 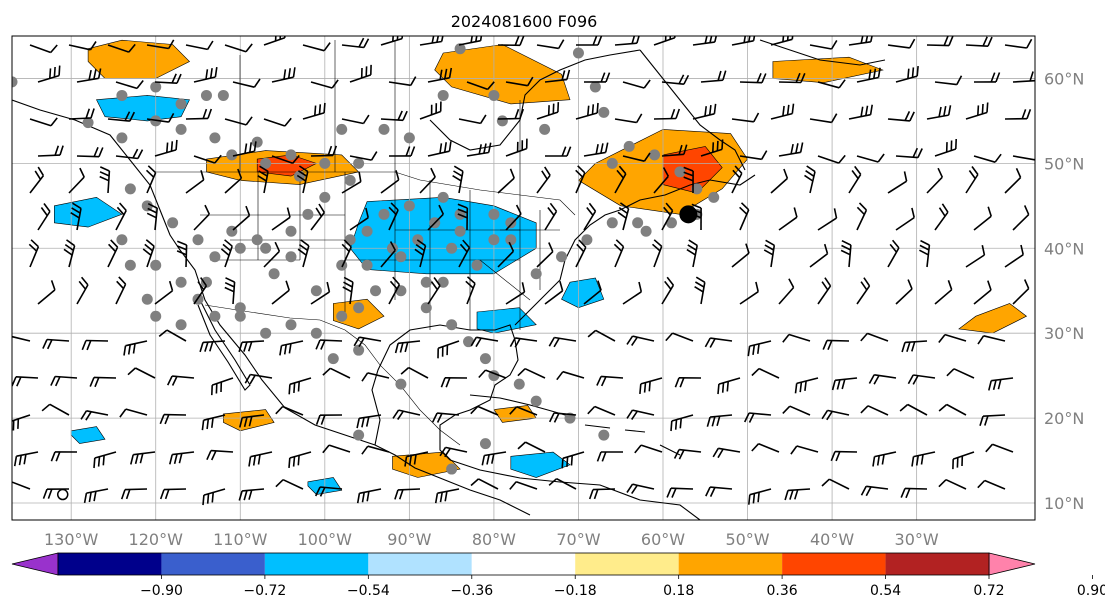 I want to click on lon-tick-label-8: 50°W, so click(x=747, y=539).